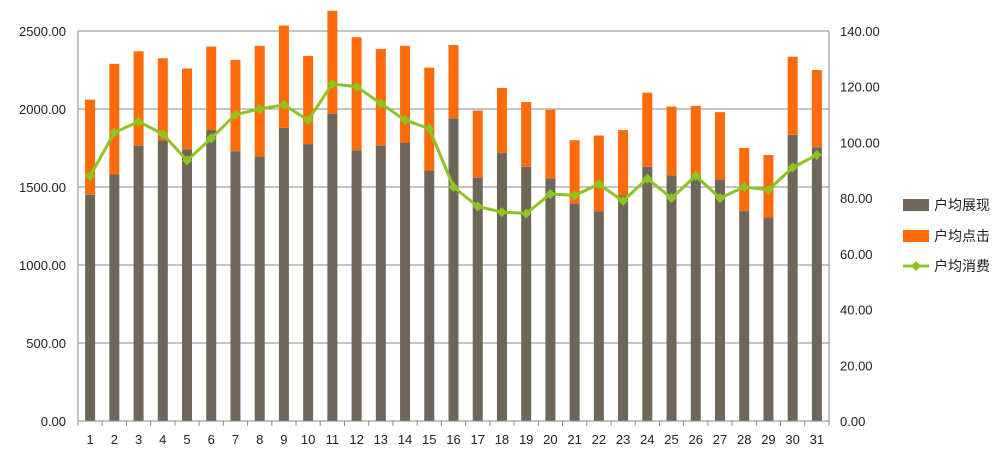 This screenshot has width=1007, height=464. Describe the element at coordinates (744, 439) in the screenshot. I see `x-tick-label: 28` at that location.